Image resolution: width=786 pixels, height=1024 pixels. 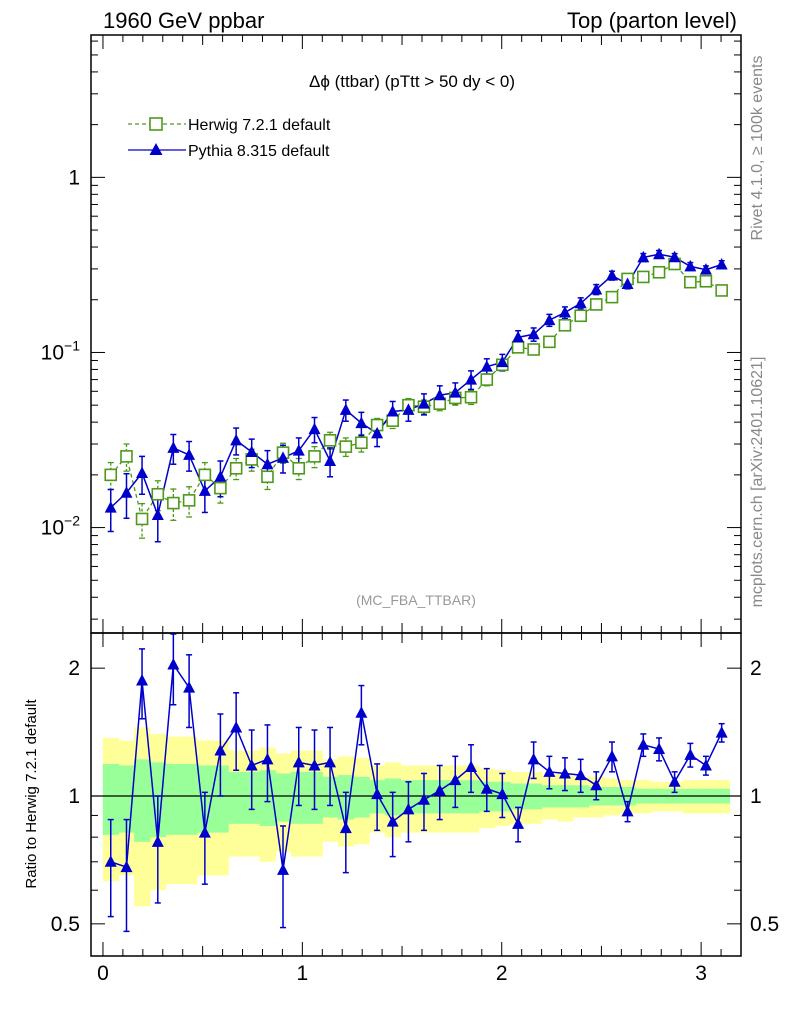 I want to click on ratio-y-tick-label: 1, so click(x=74, y=796).